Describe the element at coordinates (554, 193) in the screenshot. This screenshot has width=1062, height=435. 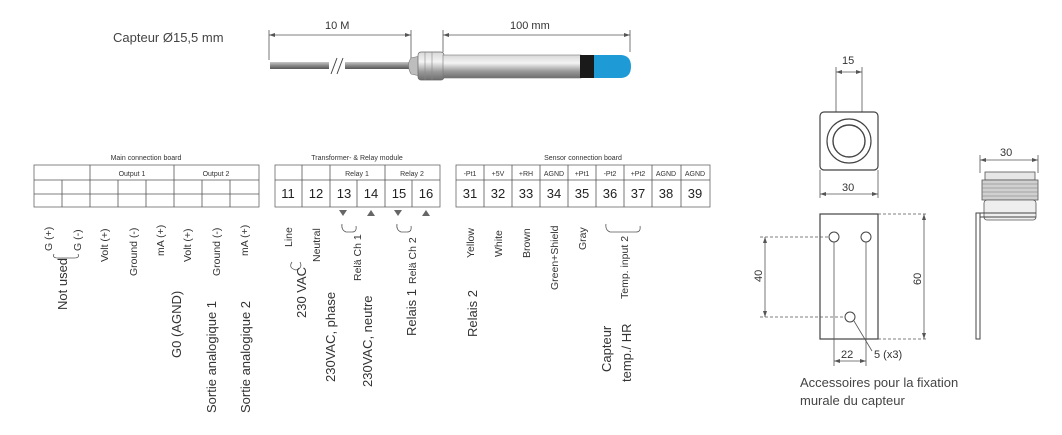
I see `terminal-number: 34` at that location.